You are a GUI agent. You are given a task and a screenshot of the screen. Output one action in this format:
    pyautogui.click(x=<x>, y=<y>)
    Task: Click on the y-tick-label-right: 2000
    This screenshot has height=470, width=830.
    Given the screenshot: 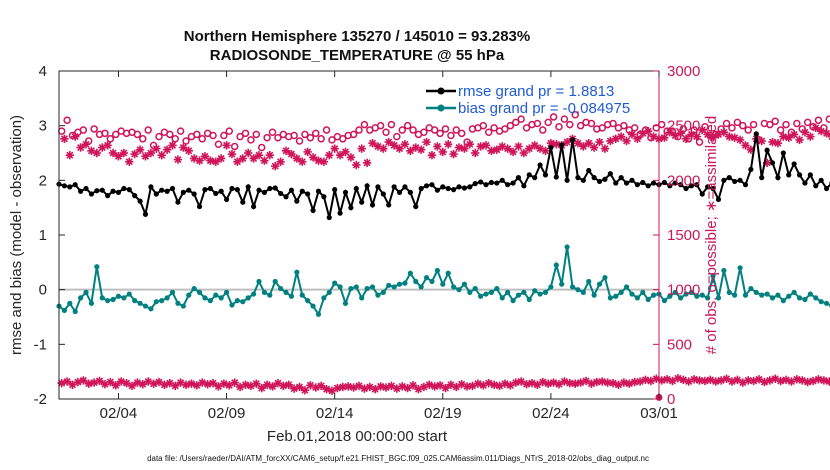 What is the action you would take?
    pyautogui.click(x=683, y=180)
    